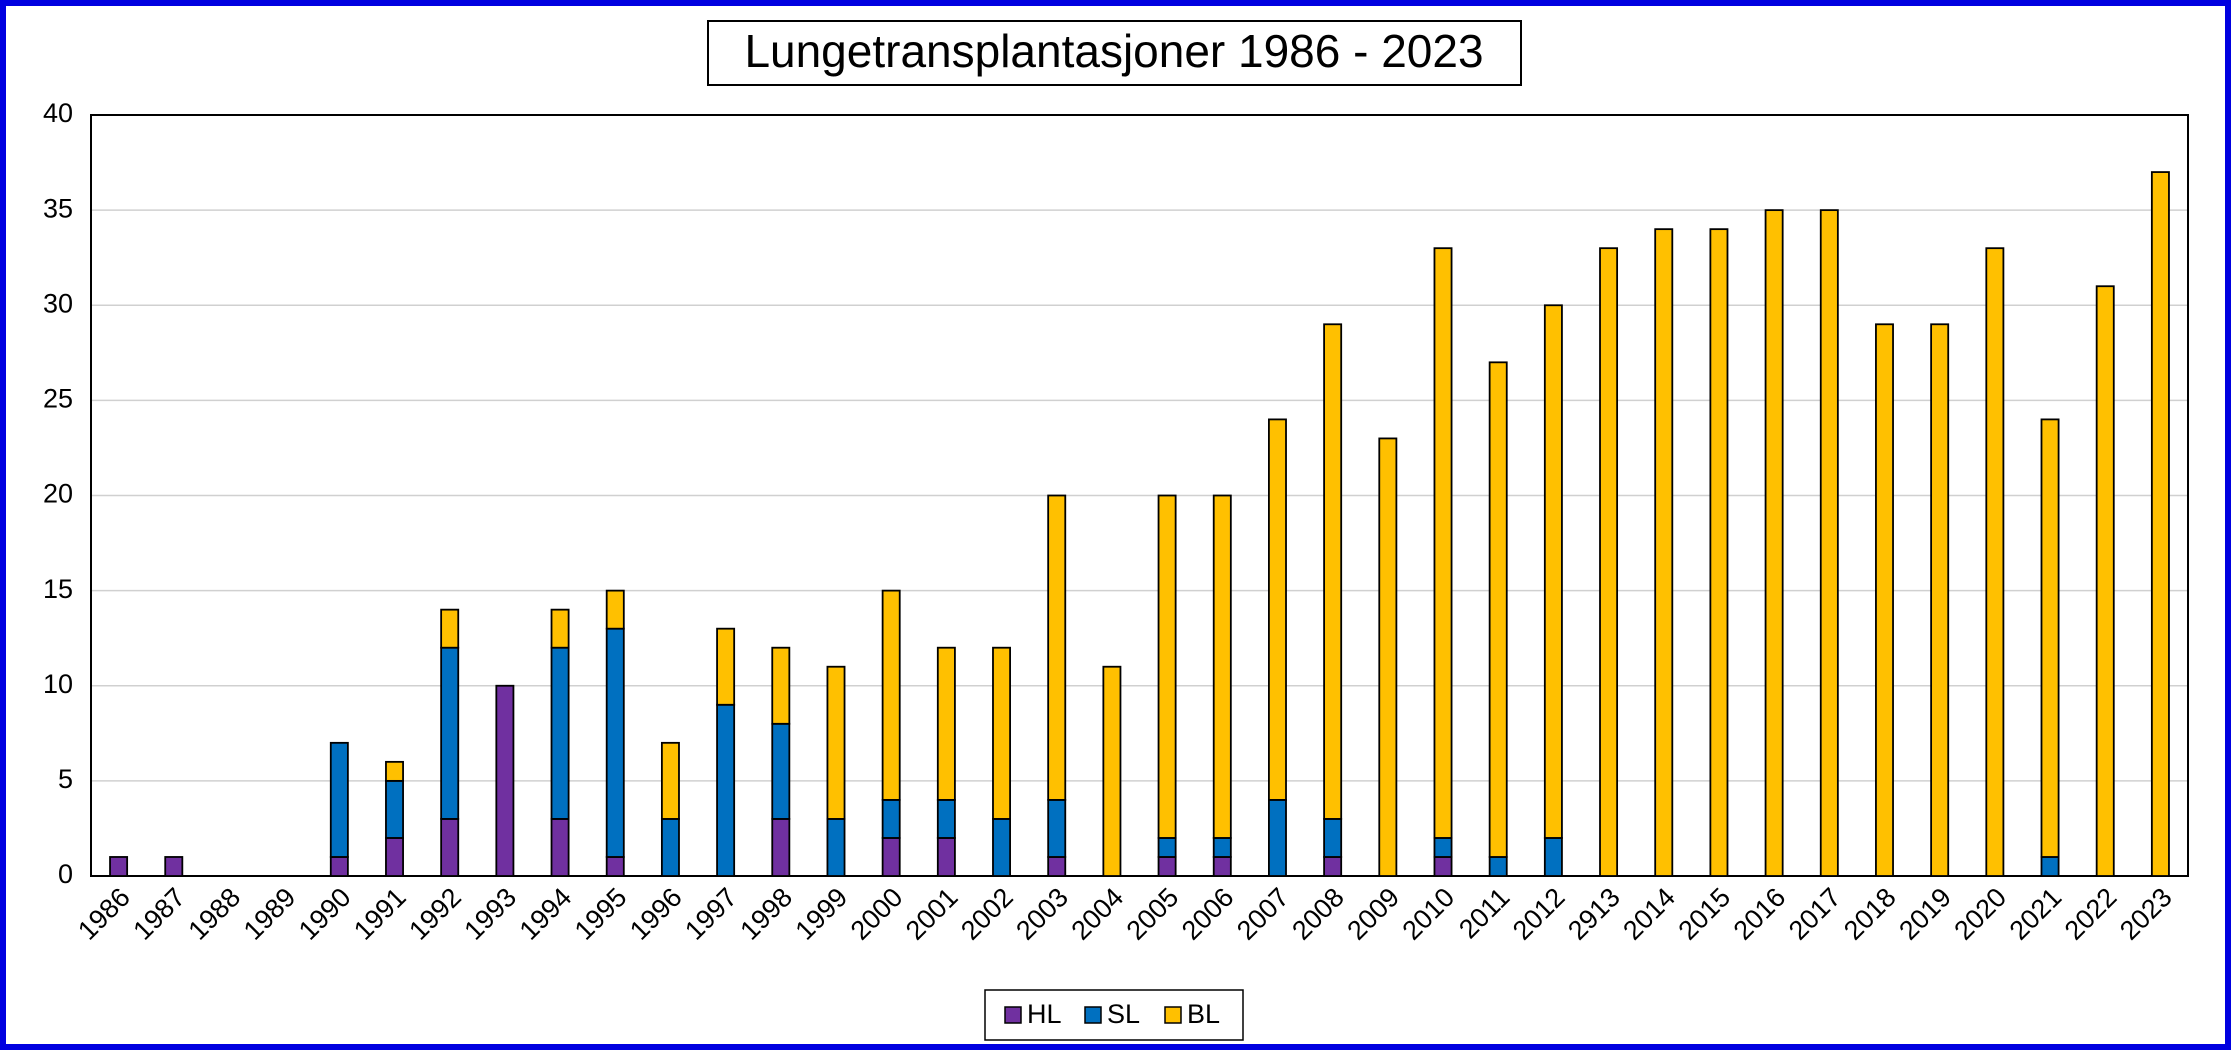  Describe the element at coordinates (58, 113) in the screenshot. I see `y-tick-label: 40` at that location.